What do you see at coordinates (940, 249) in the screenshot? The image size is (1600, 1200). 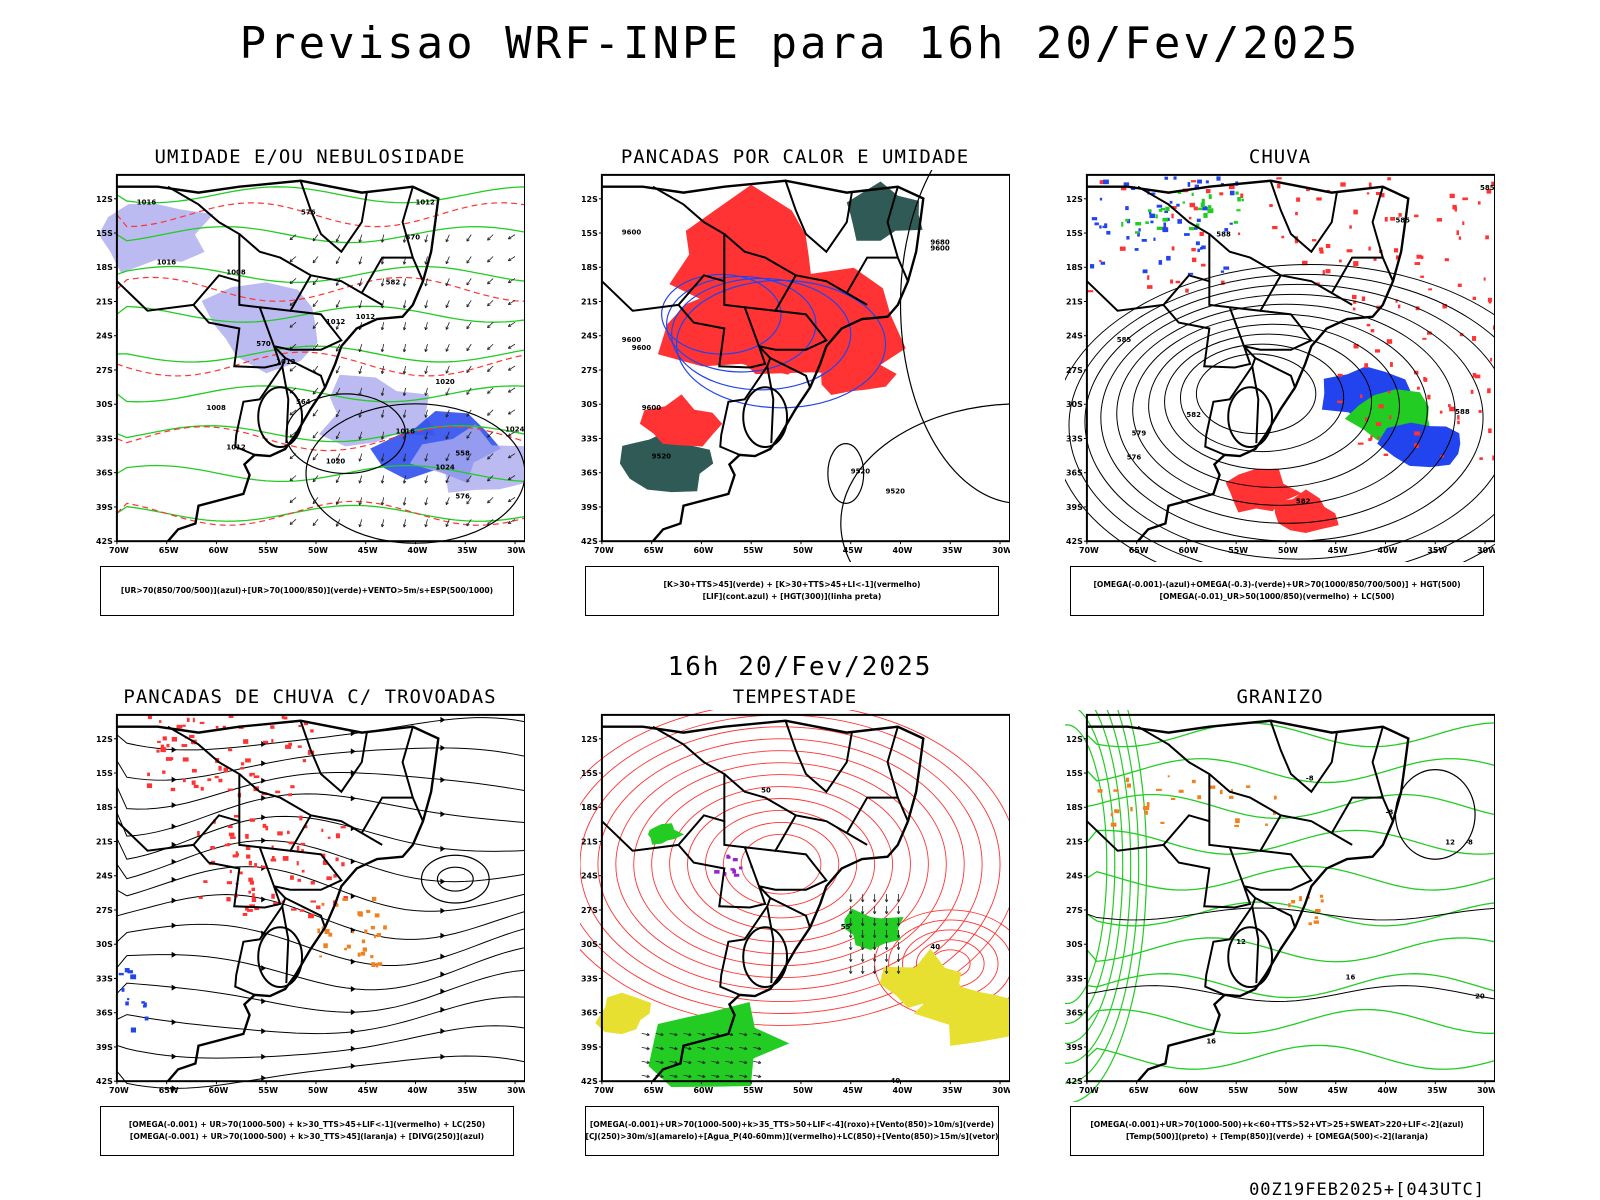 I see `contour-label: 9600` at bounding box center [940, 249].